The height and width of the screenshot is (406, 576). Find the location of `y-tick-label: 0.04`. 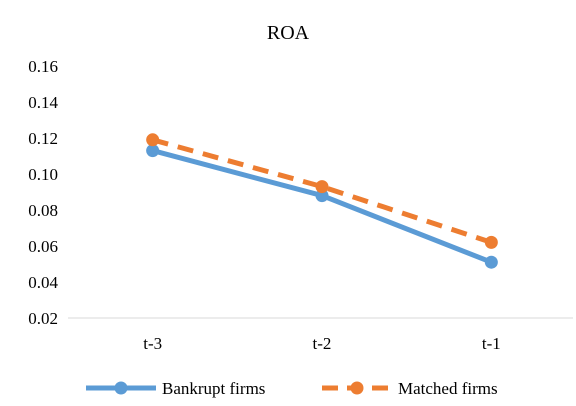

y-tick-label: 0.04 is located at coordinates (43, 282).